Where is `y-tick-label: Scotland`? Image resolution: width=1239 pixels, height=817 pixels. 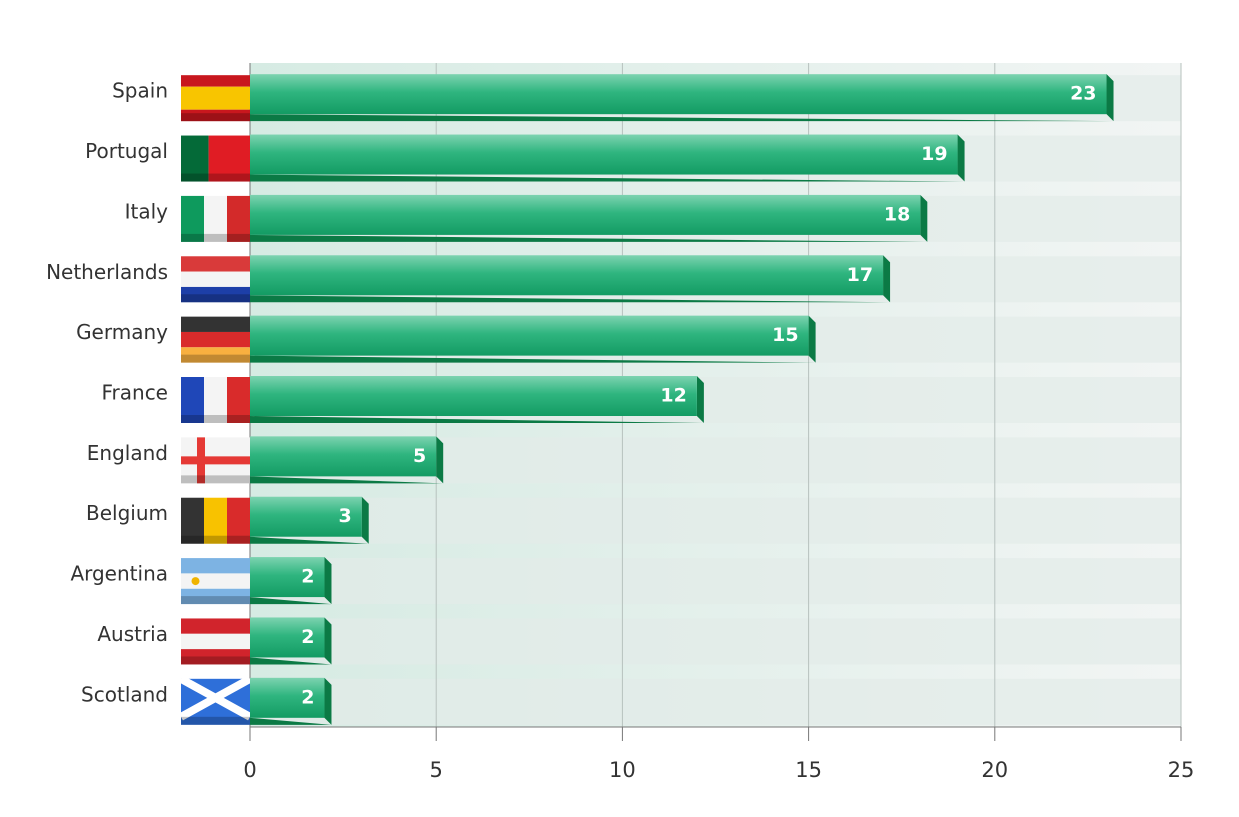
y-tick-label: Scotland is located at coordinates (124, 694).